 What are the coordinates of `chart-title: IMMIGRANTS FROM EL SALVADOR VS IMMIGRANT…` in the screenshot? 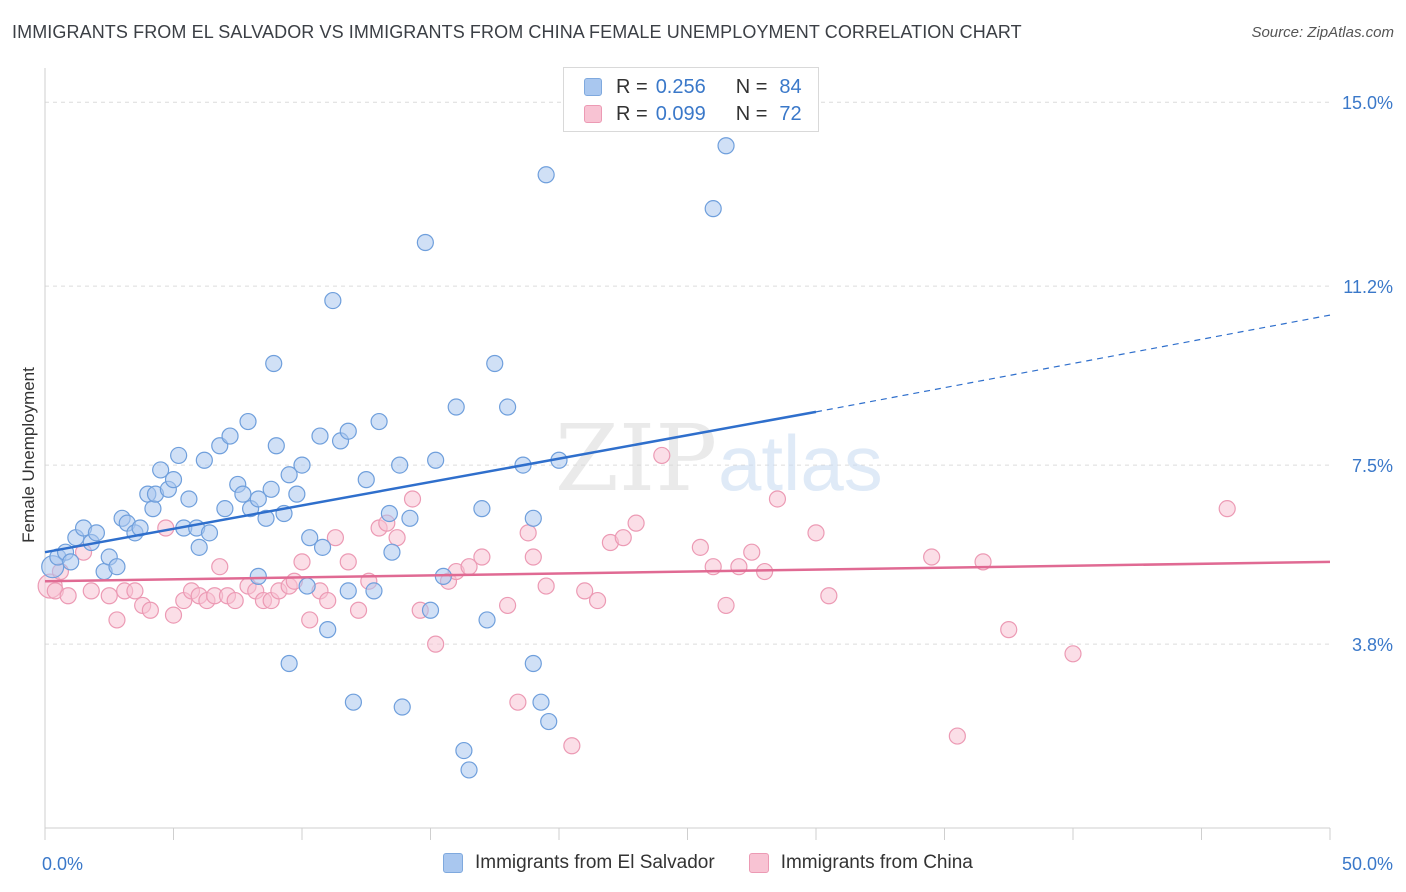 It's located at (517, 32).